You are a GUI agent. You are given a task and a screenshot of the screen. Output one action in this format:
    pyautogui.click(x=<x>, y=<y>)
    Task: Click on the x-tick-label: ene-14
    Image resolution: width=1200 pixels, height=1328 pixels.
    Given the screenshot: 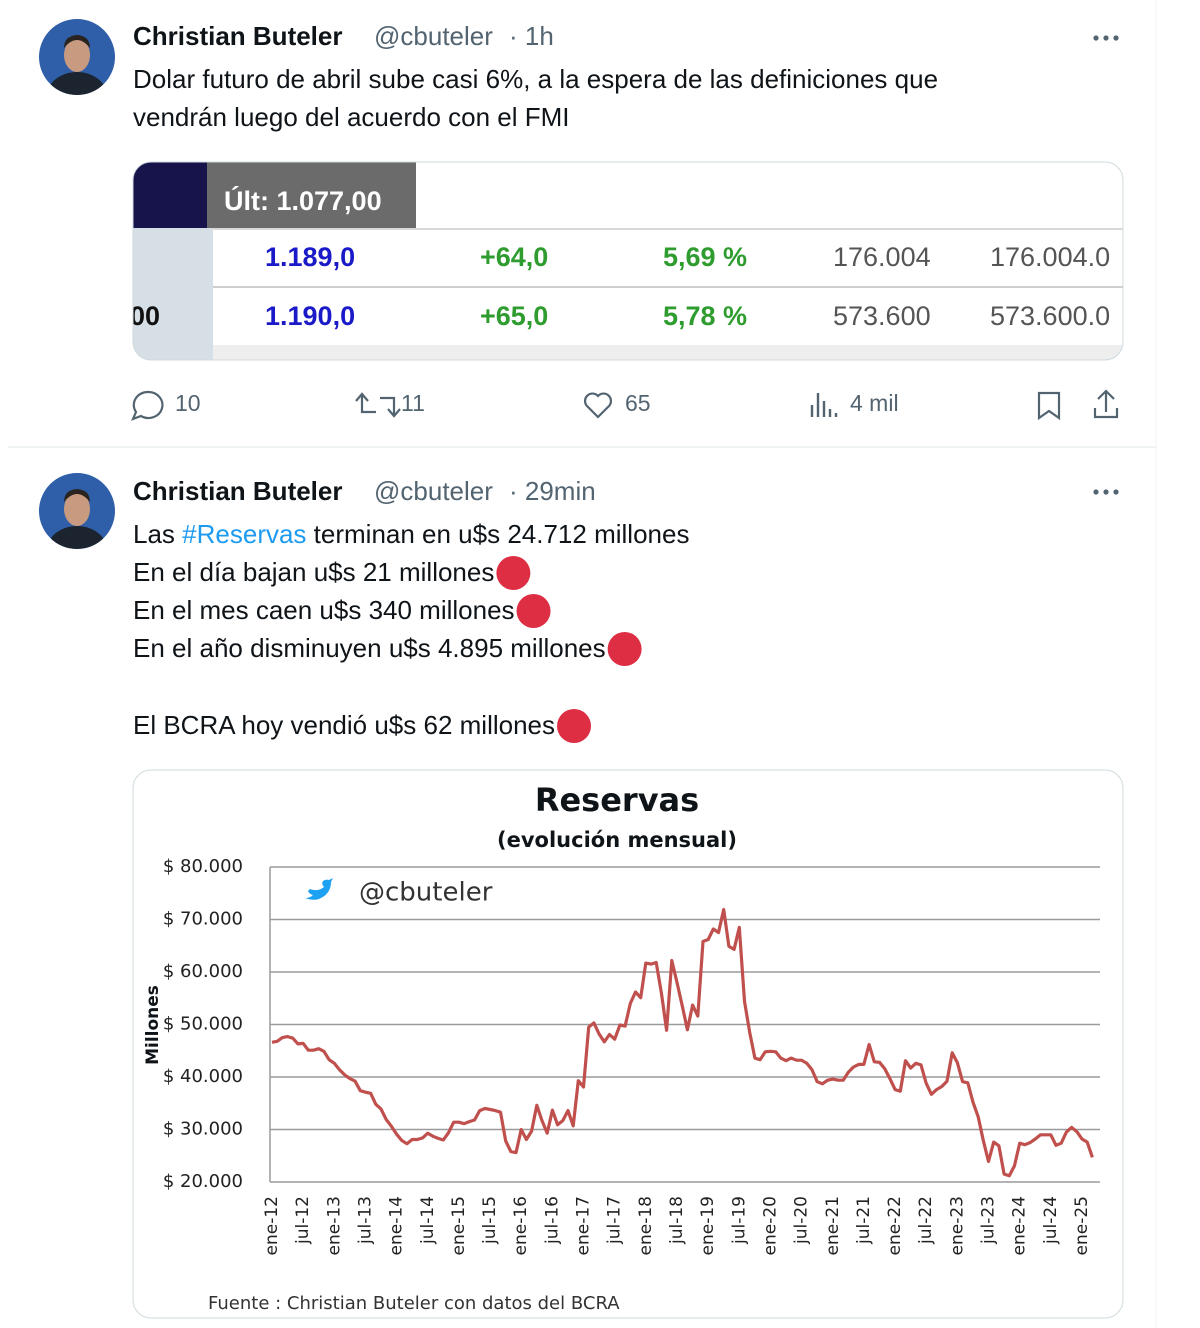 What is the action you would take?
    pyautogui.click(x=397, y=1225)
    